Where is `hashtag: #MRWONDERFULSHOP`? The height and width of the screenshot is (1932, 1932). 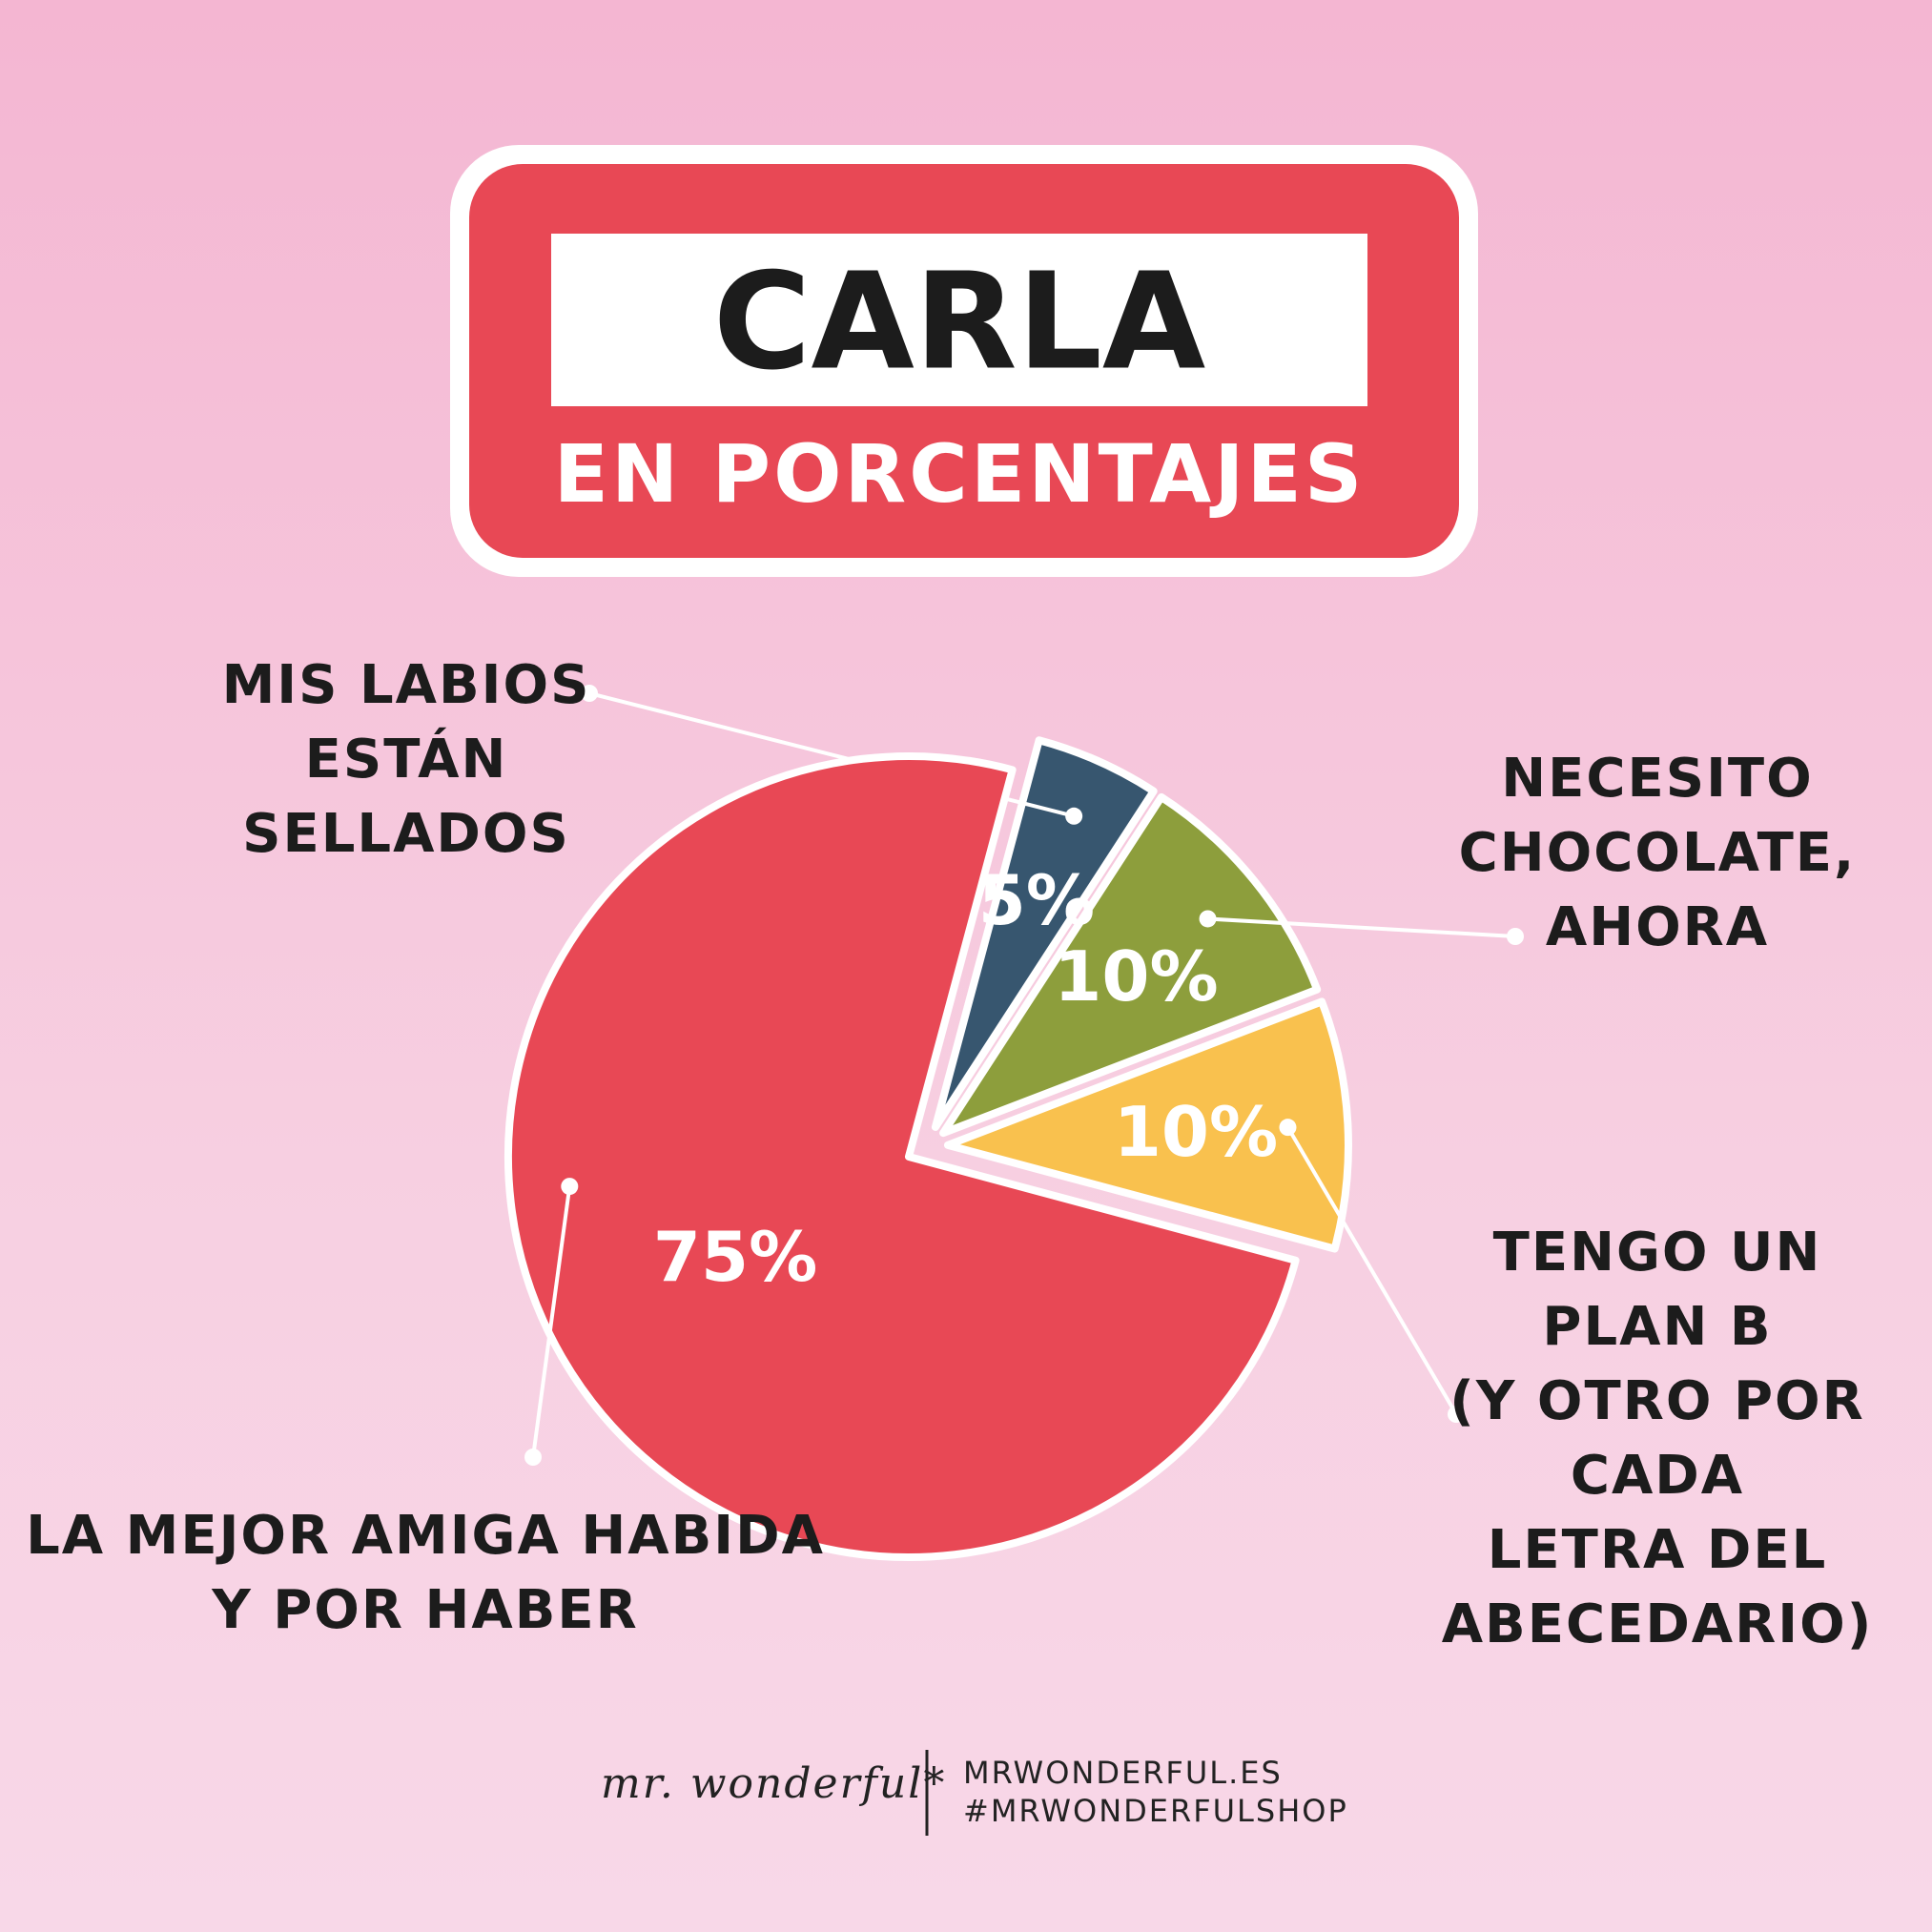
hashtag: #MRWONDERFULSHOP is located at coordinates (1155, 1811).